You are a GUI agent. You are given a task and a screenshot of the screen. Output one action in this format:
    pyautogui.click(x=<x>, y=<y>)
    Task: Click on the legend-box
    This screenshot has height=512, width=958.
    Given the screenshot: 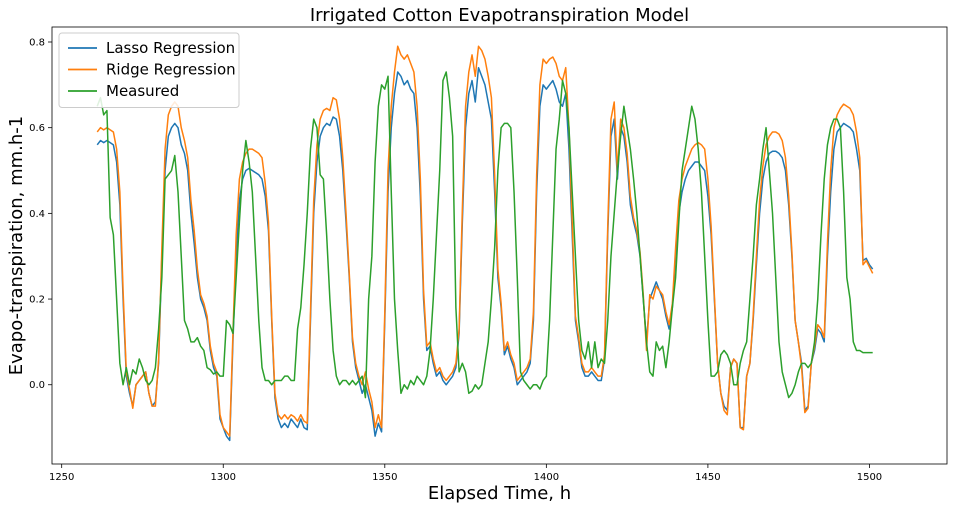 What is the action you would take?
    pyautogui.click(x=149, y=70)
    